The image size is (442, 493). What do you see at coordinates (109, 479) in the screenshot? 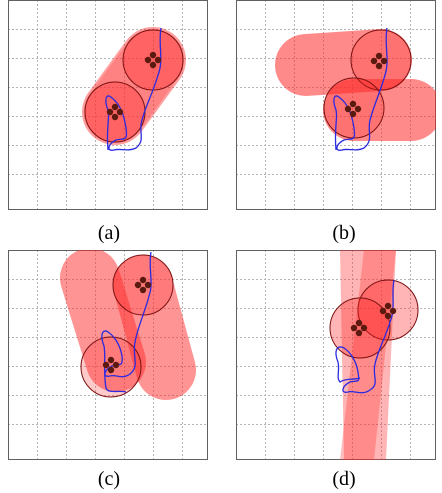
I see `caption-c: (c)` at bounding box center [109, 479].